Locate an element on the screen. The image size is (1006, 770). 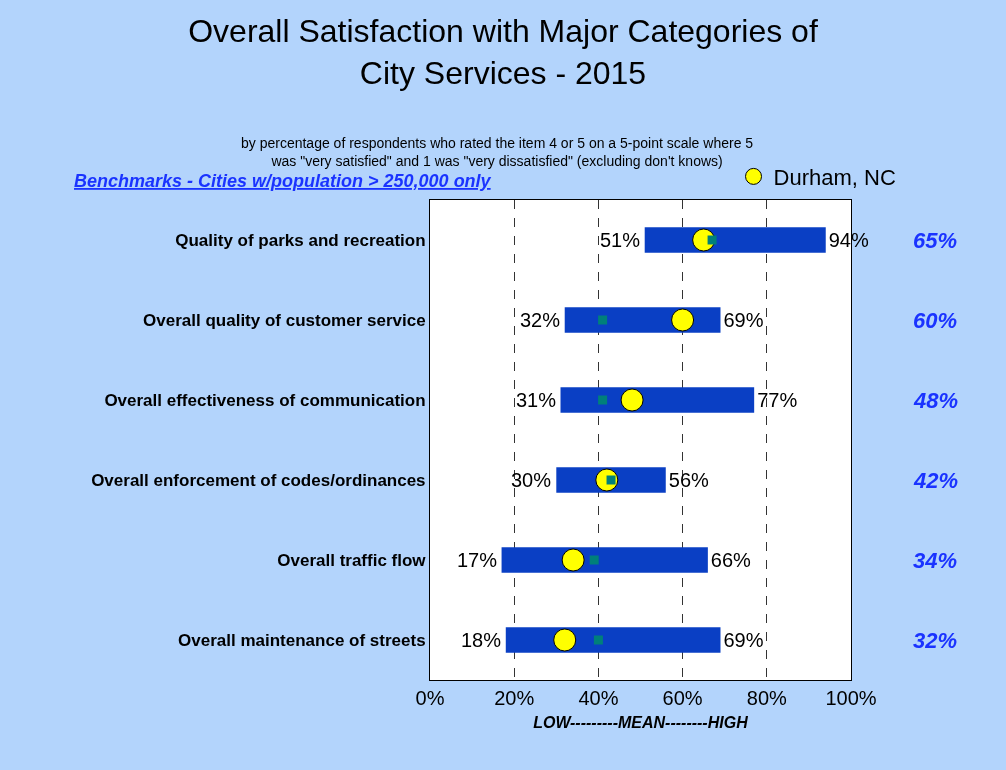
data-label: 77% is located at coordinates (777, 400).